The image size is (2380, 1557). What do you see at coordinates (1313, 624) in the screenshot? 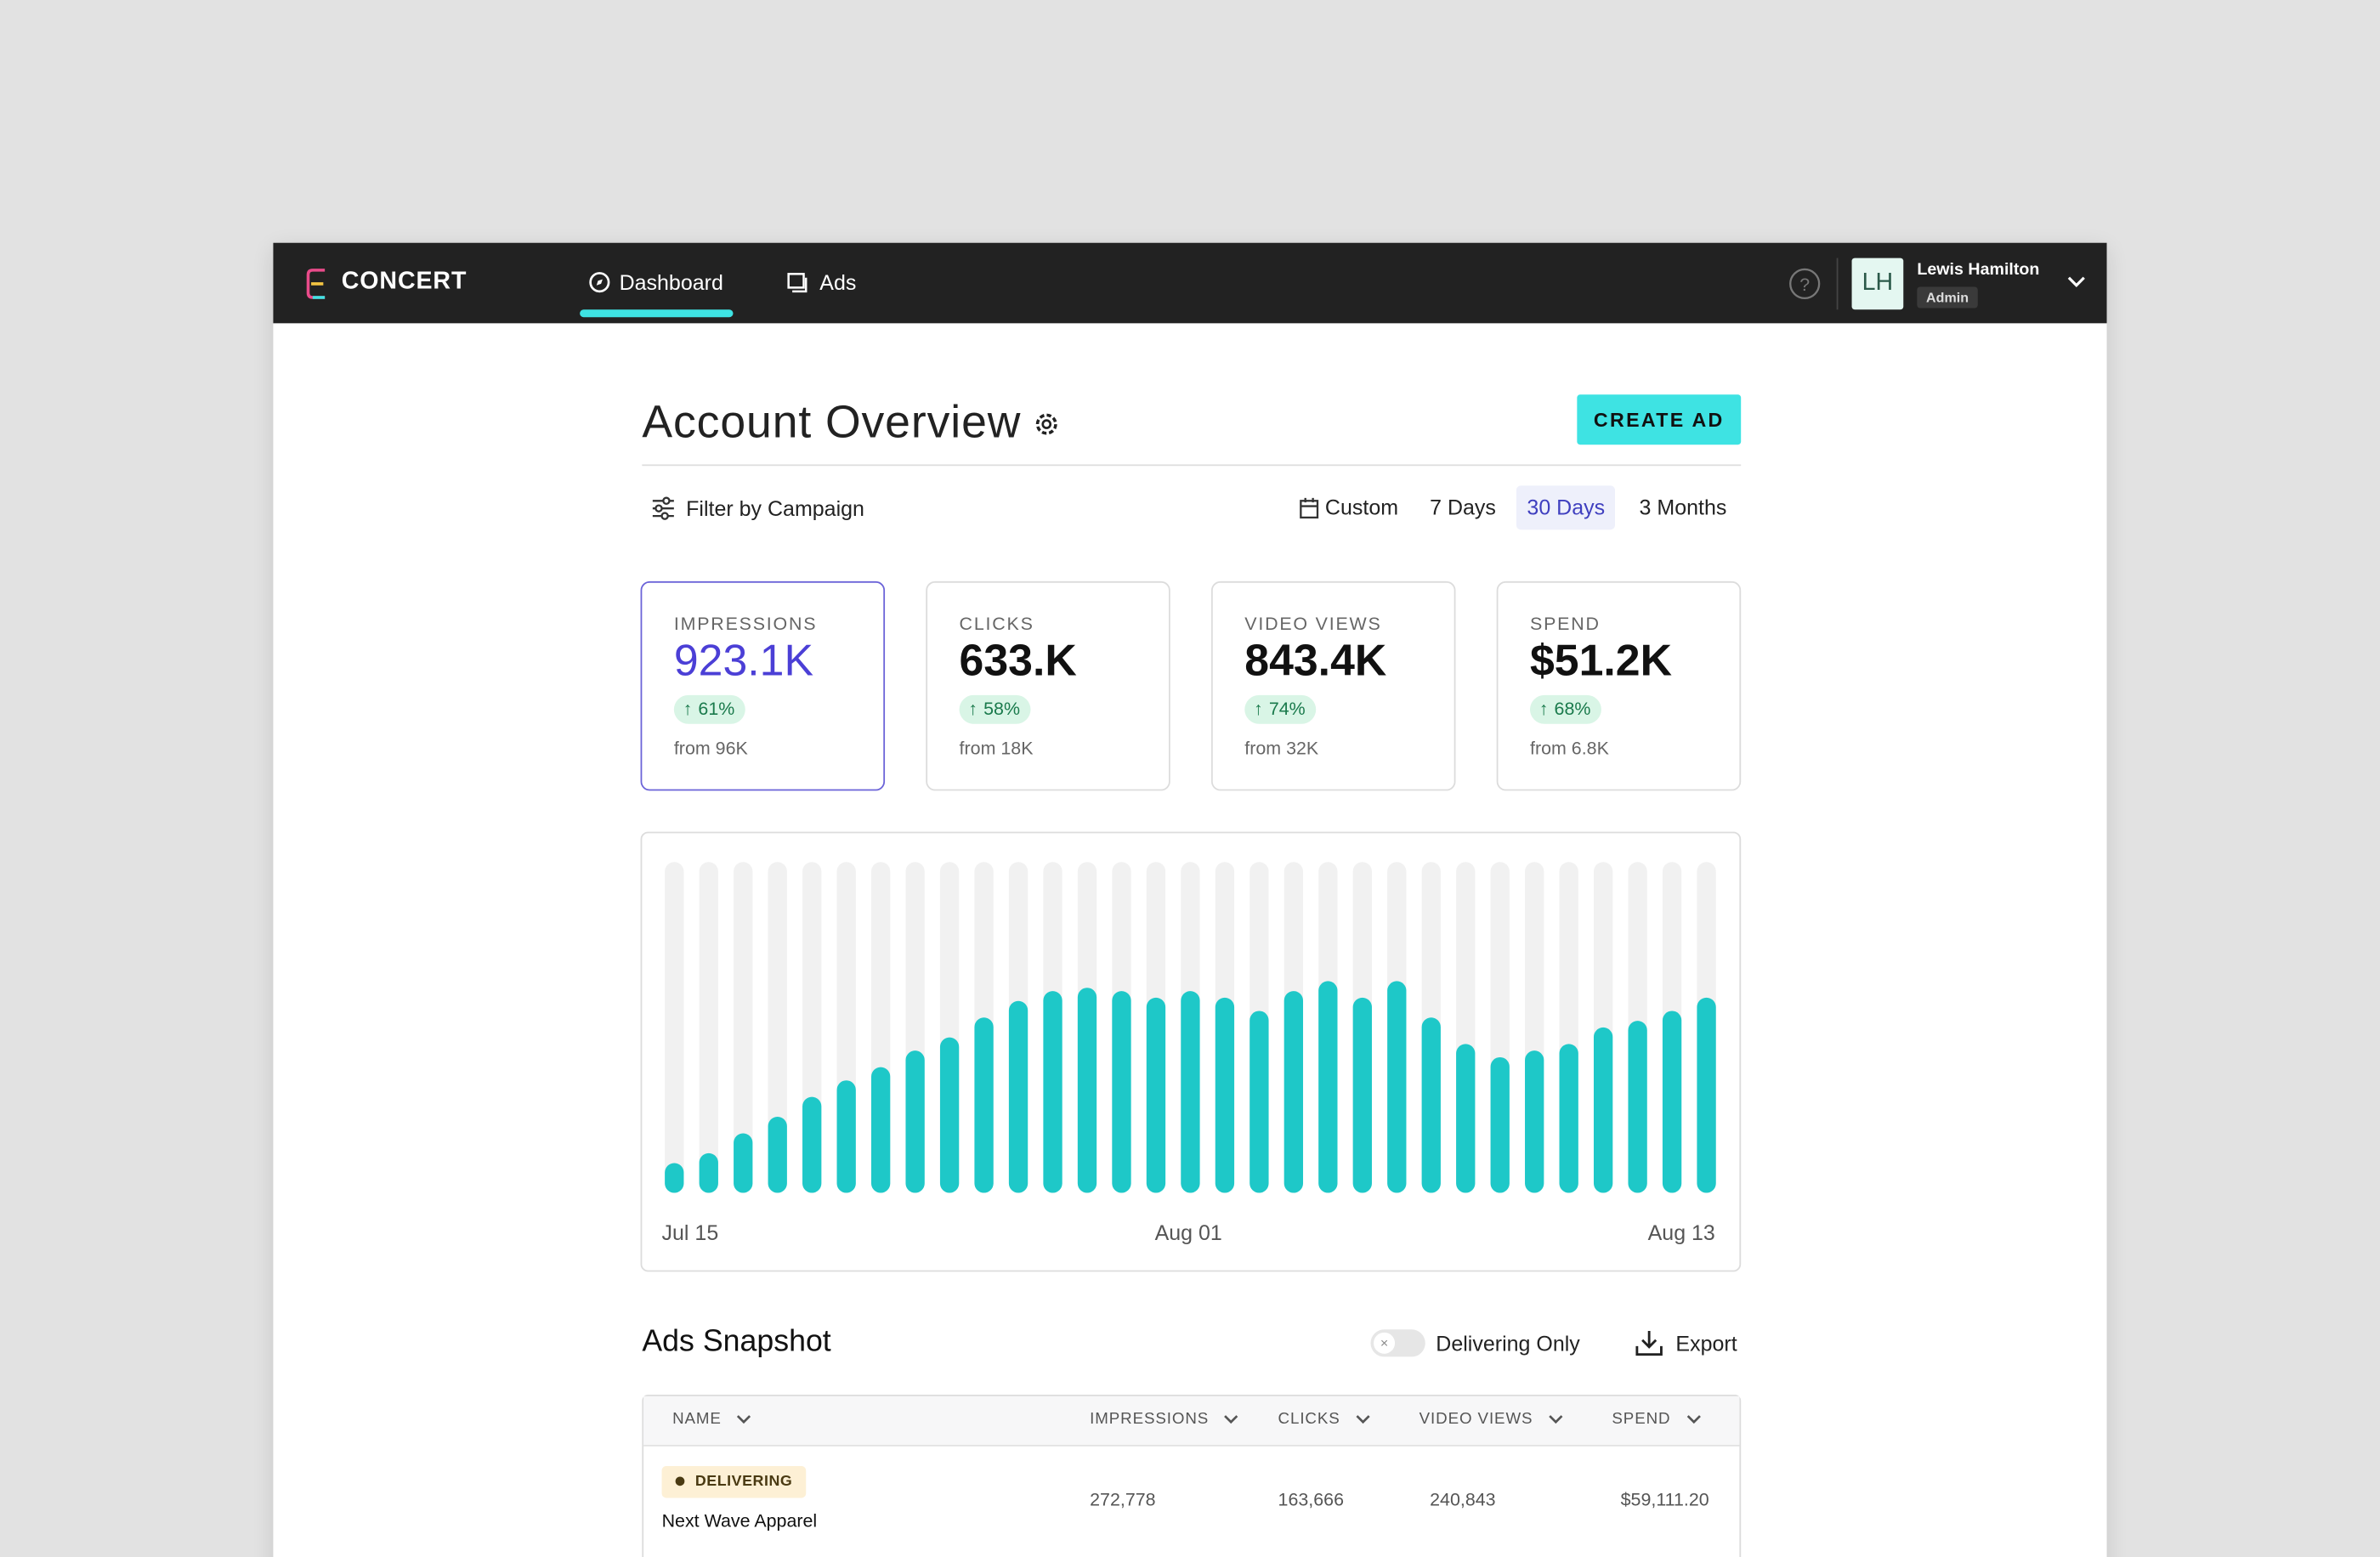
I see `metric-label: VIDEO VIEWS` at bounding box center [1313, 624].